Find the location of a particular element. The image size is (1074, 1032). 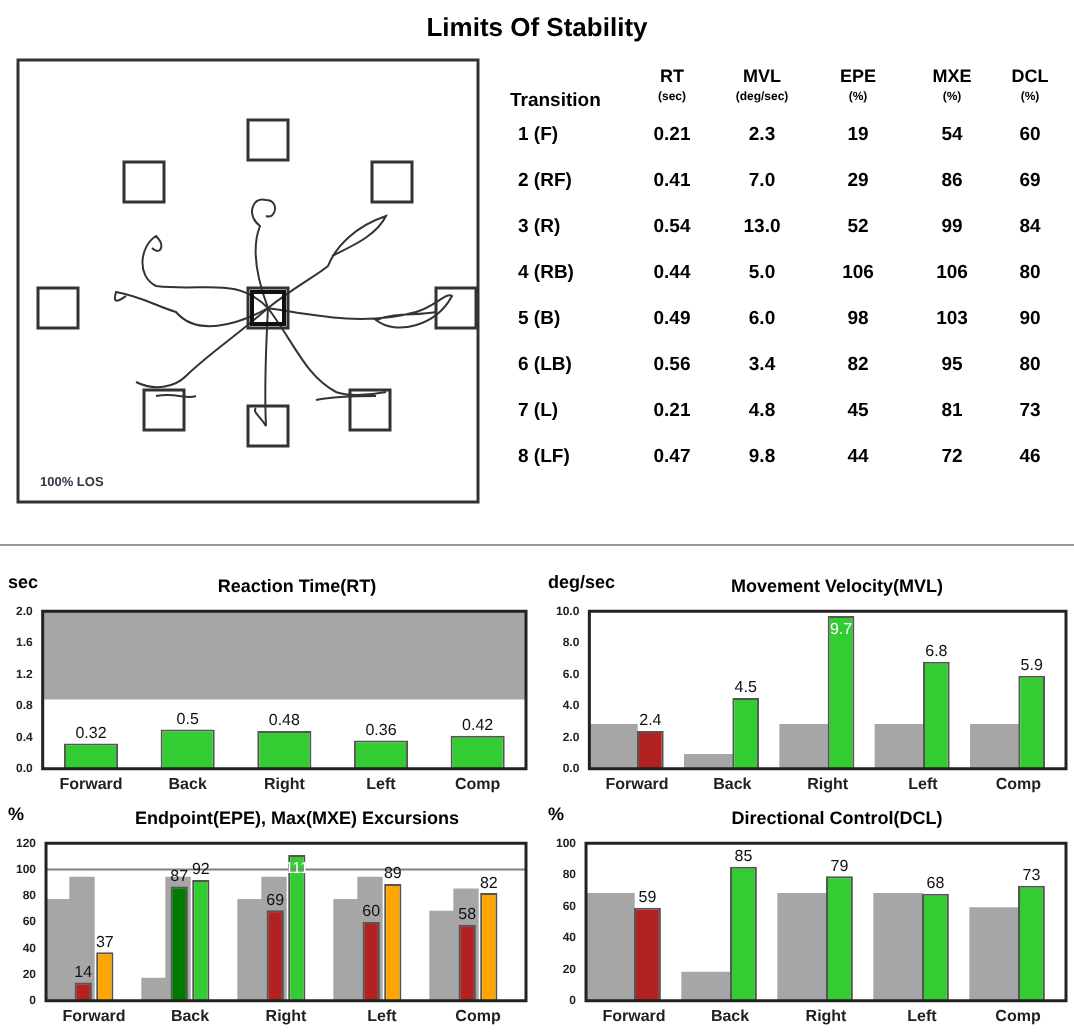

data-label: 13.0 is located at coordinates (762, 227).